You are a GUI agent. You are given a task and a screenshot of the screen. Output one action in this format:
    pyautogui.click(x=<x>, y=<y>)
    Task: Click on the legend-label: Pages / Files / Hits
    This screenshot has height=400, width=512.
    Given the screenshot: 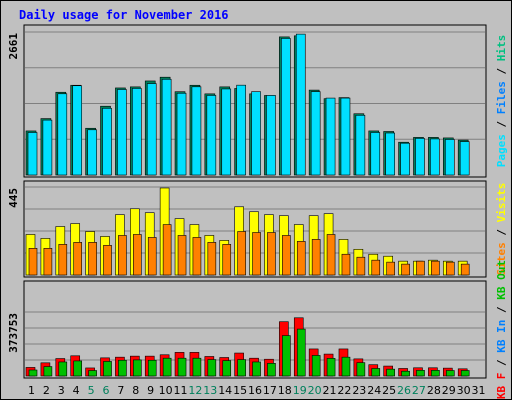 What is the action you would take?
    pyautogui.click(x=501, y=101)
    